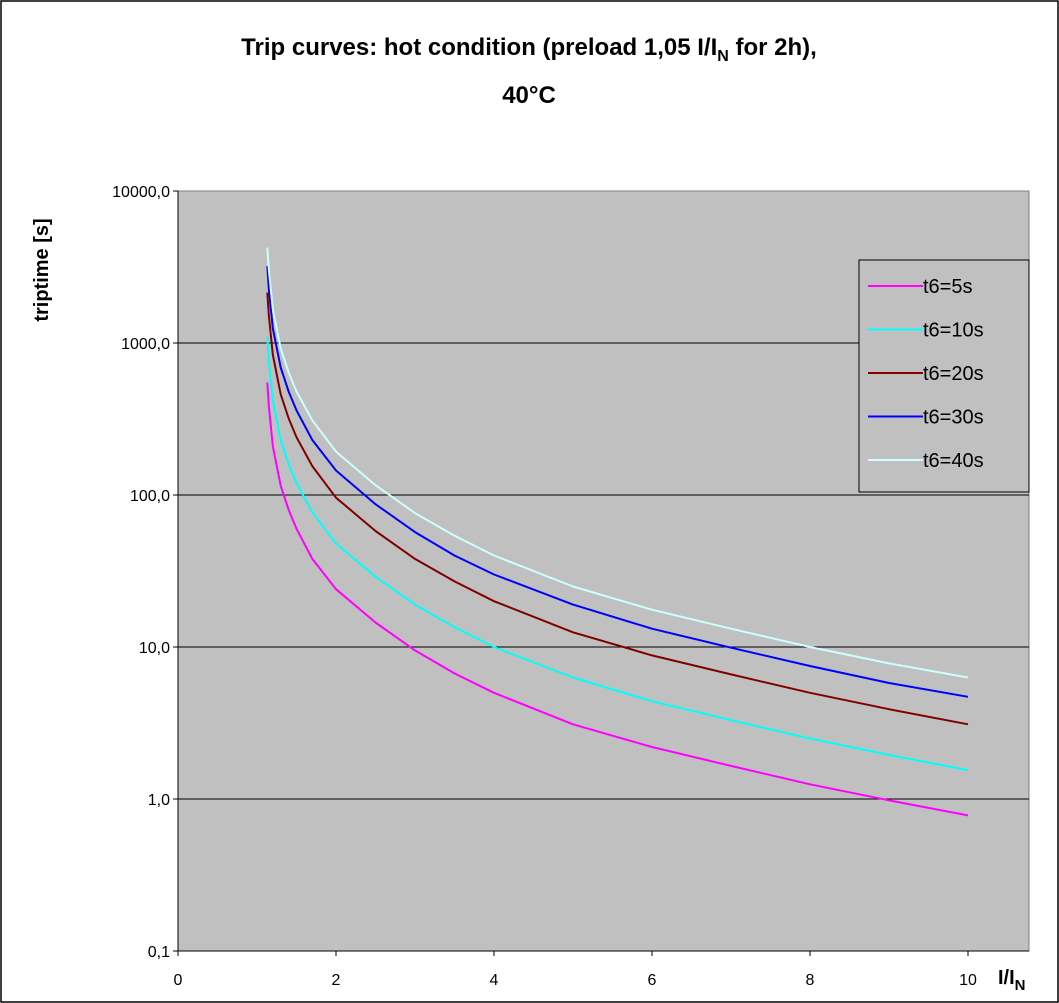 The width and height of the screenshot is (1059, 1003). I want to click on legend-label: t6=40s, so click(953, 461).